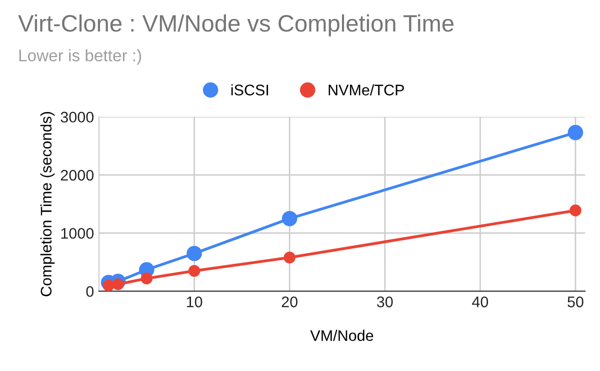 The image size is (600, 371). Describe the element at coordinates (576, 302) in the screenshot. I see `x-tick-label: 50` at that location.